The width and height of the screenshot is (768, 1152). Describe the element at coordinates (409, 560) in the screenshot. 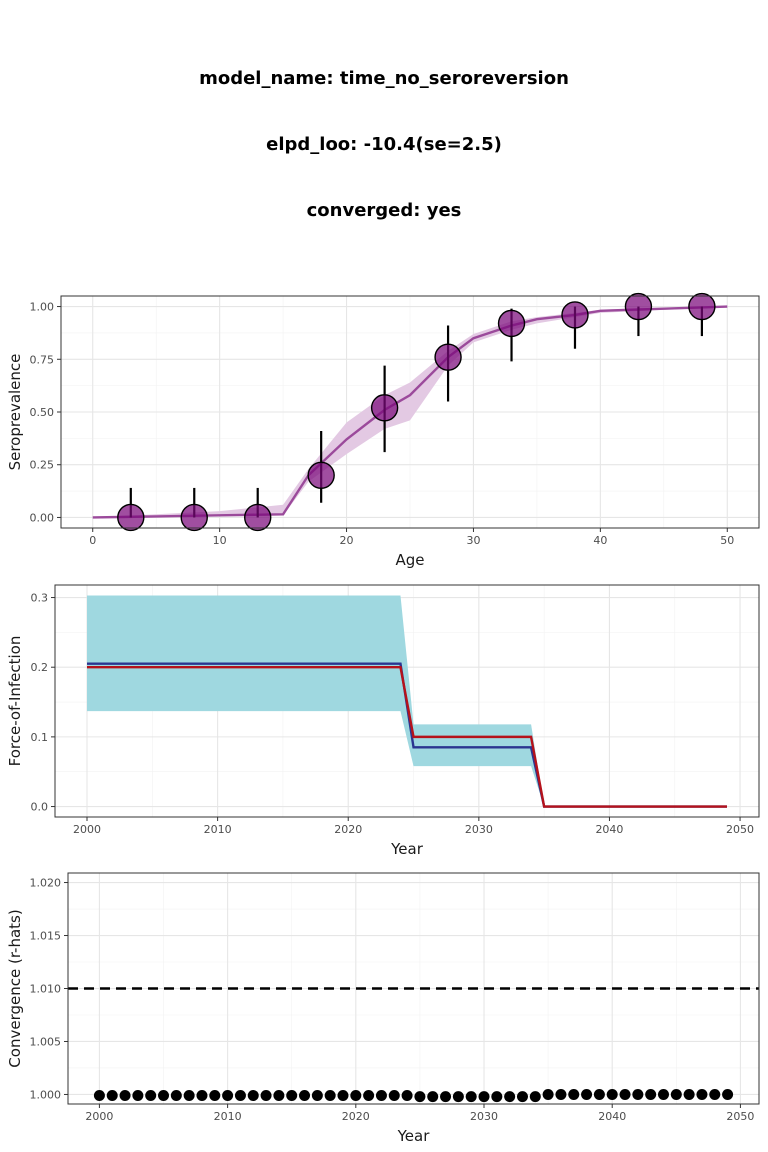

I see `x-axis-title: Age` at that location.